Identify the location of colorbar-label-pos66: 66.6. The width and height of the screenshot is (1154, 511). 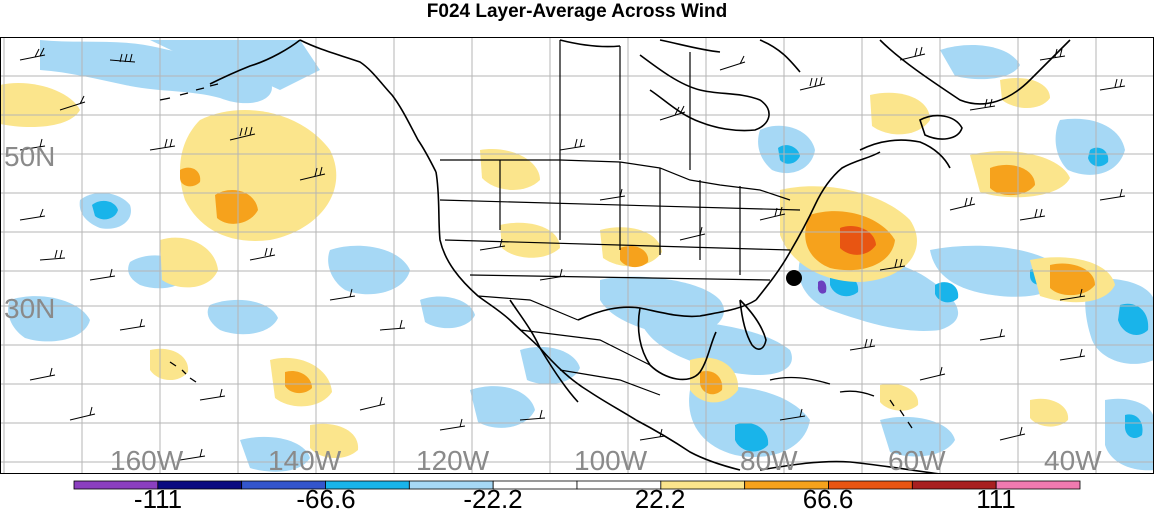
(828, 497).